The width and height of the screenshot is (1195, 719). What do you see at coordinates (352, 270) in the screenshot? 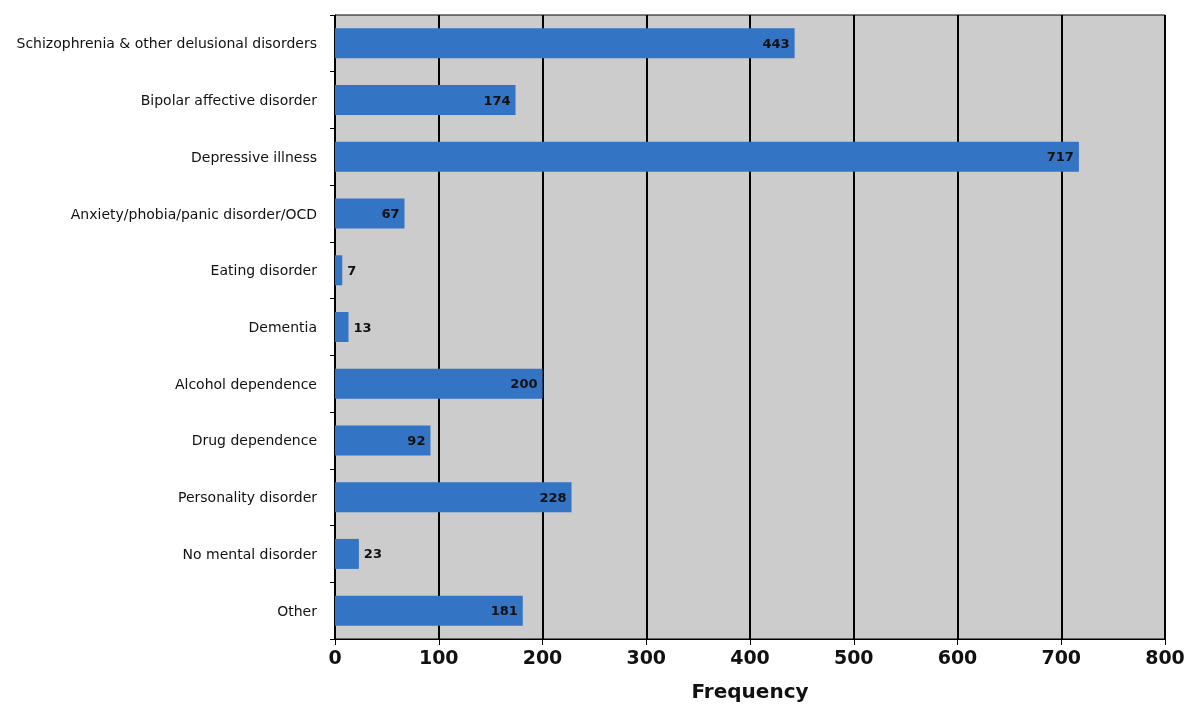
I see `data-label: 7` at bounding box center [352, 270].